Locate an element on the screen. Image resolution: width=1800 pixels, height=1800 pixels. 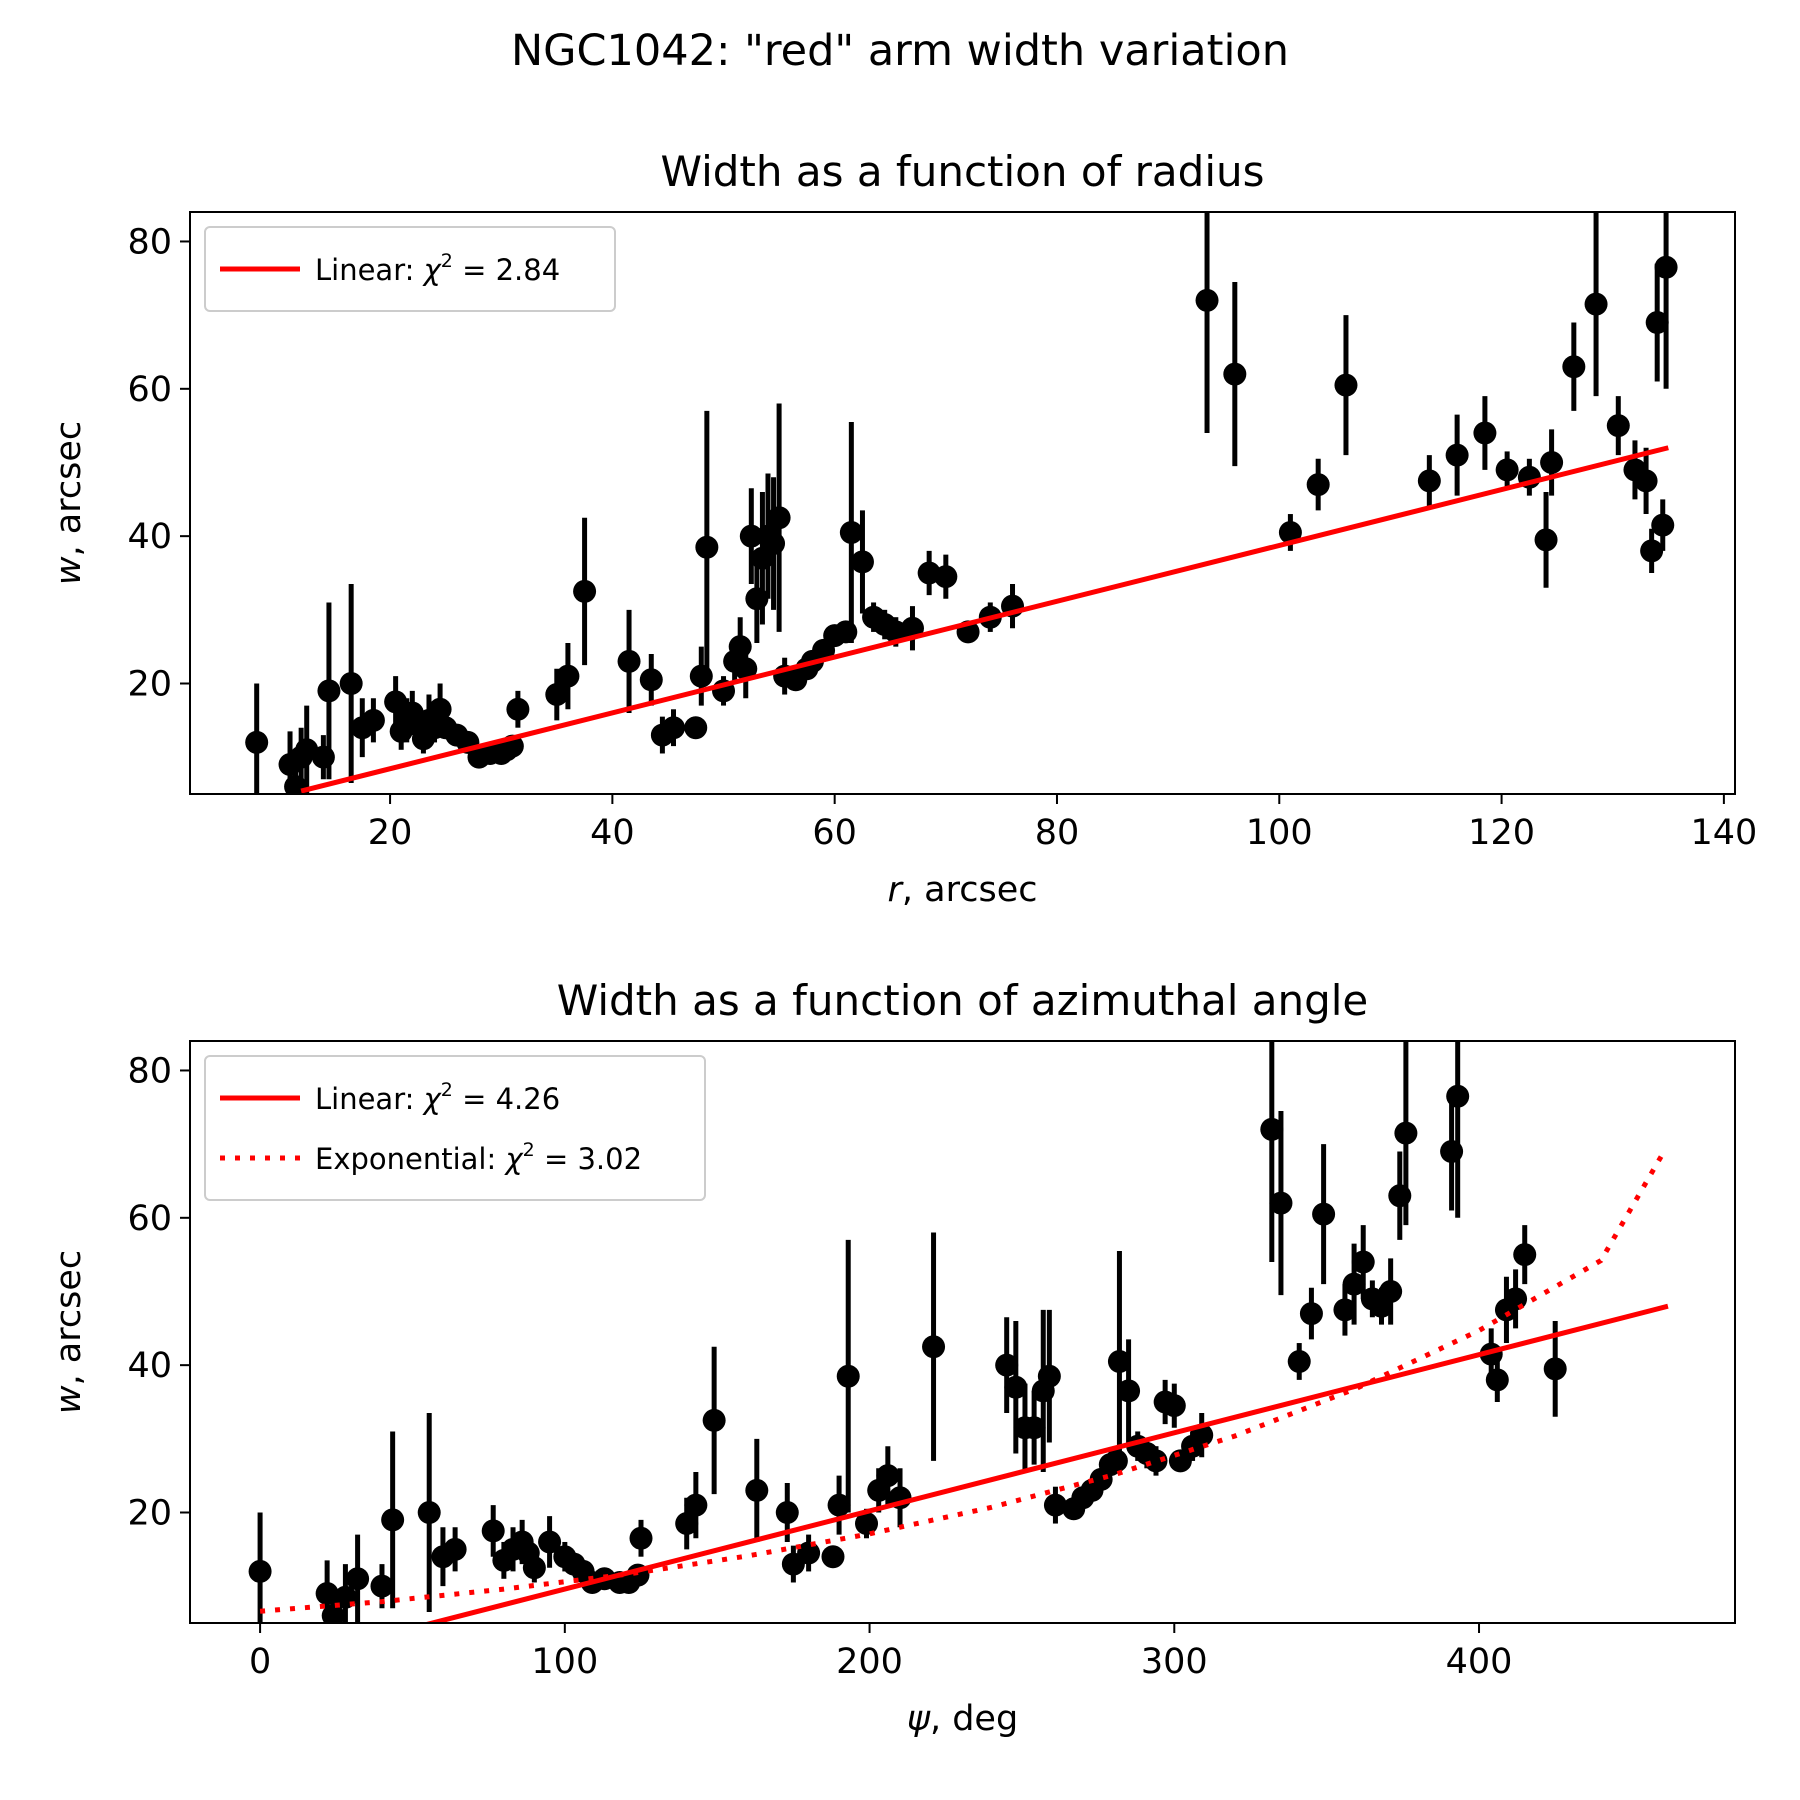
legend-label: Linear: χ2 = 4.26 is located at coordinates (437, 1097).